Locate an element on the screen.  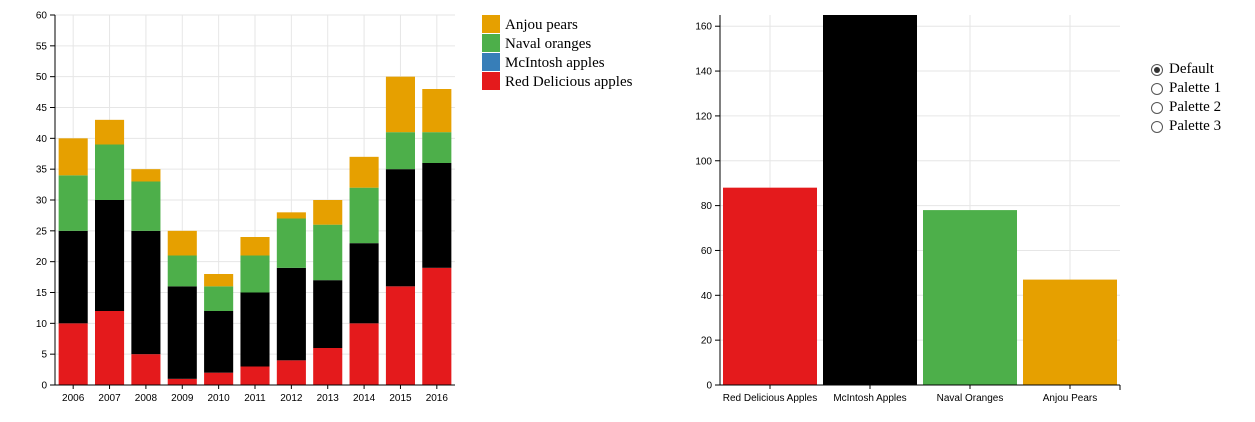
palette-selector: Default Palette 1 Palette 2 Palette 3 is located at coordinates (1185, 98).